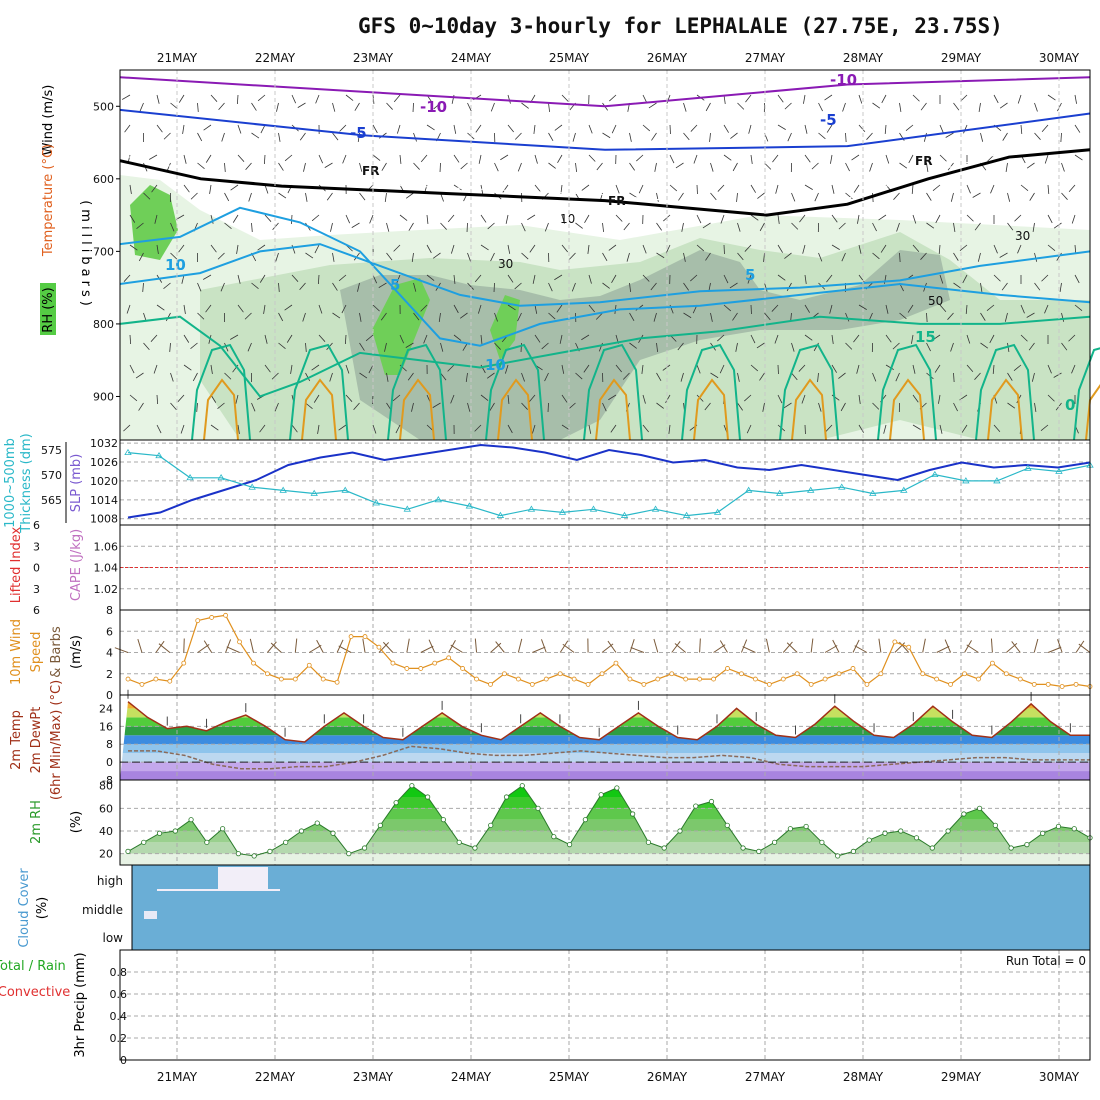 The width and height of the screenshot is (1100, 1100). Describe the element at coordinates (35, 992) in the screenshot. I see `axis-label-convective: Convective` at that location.